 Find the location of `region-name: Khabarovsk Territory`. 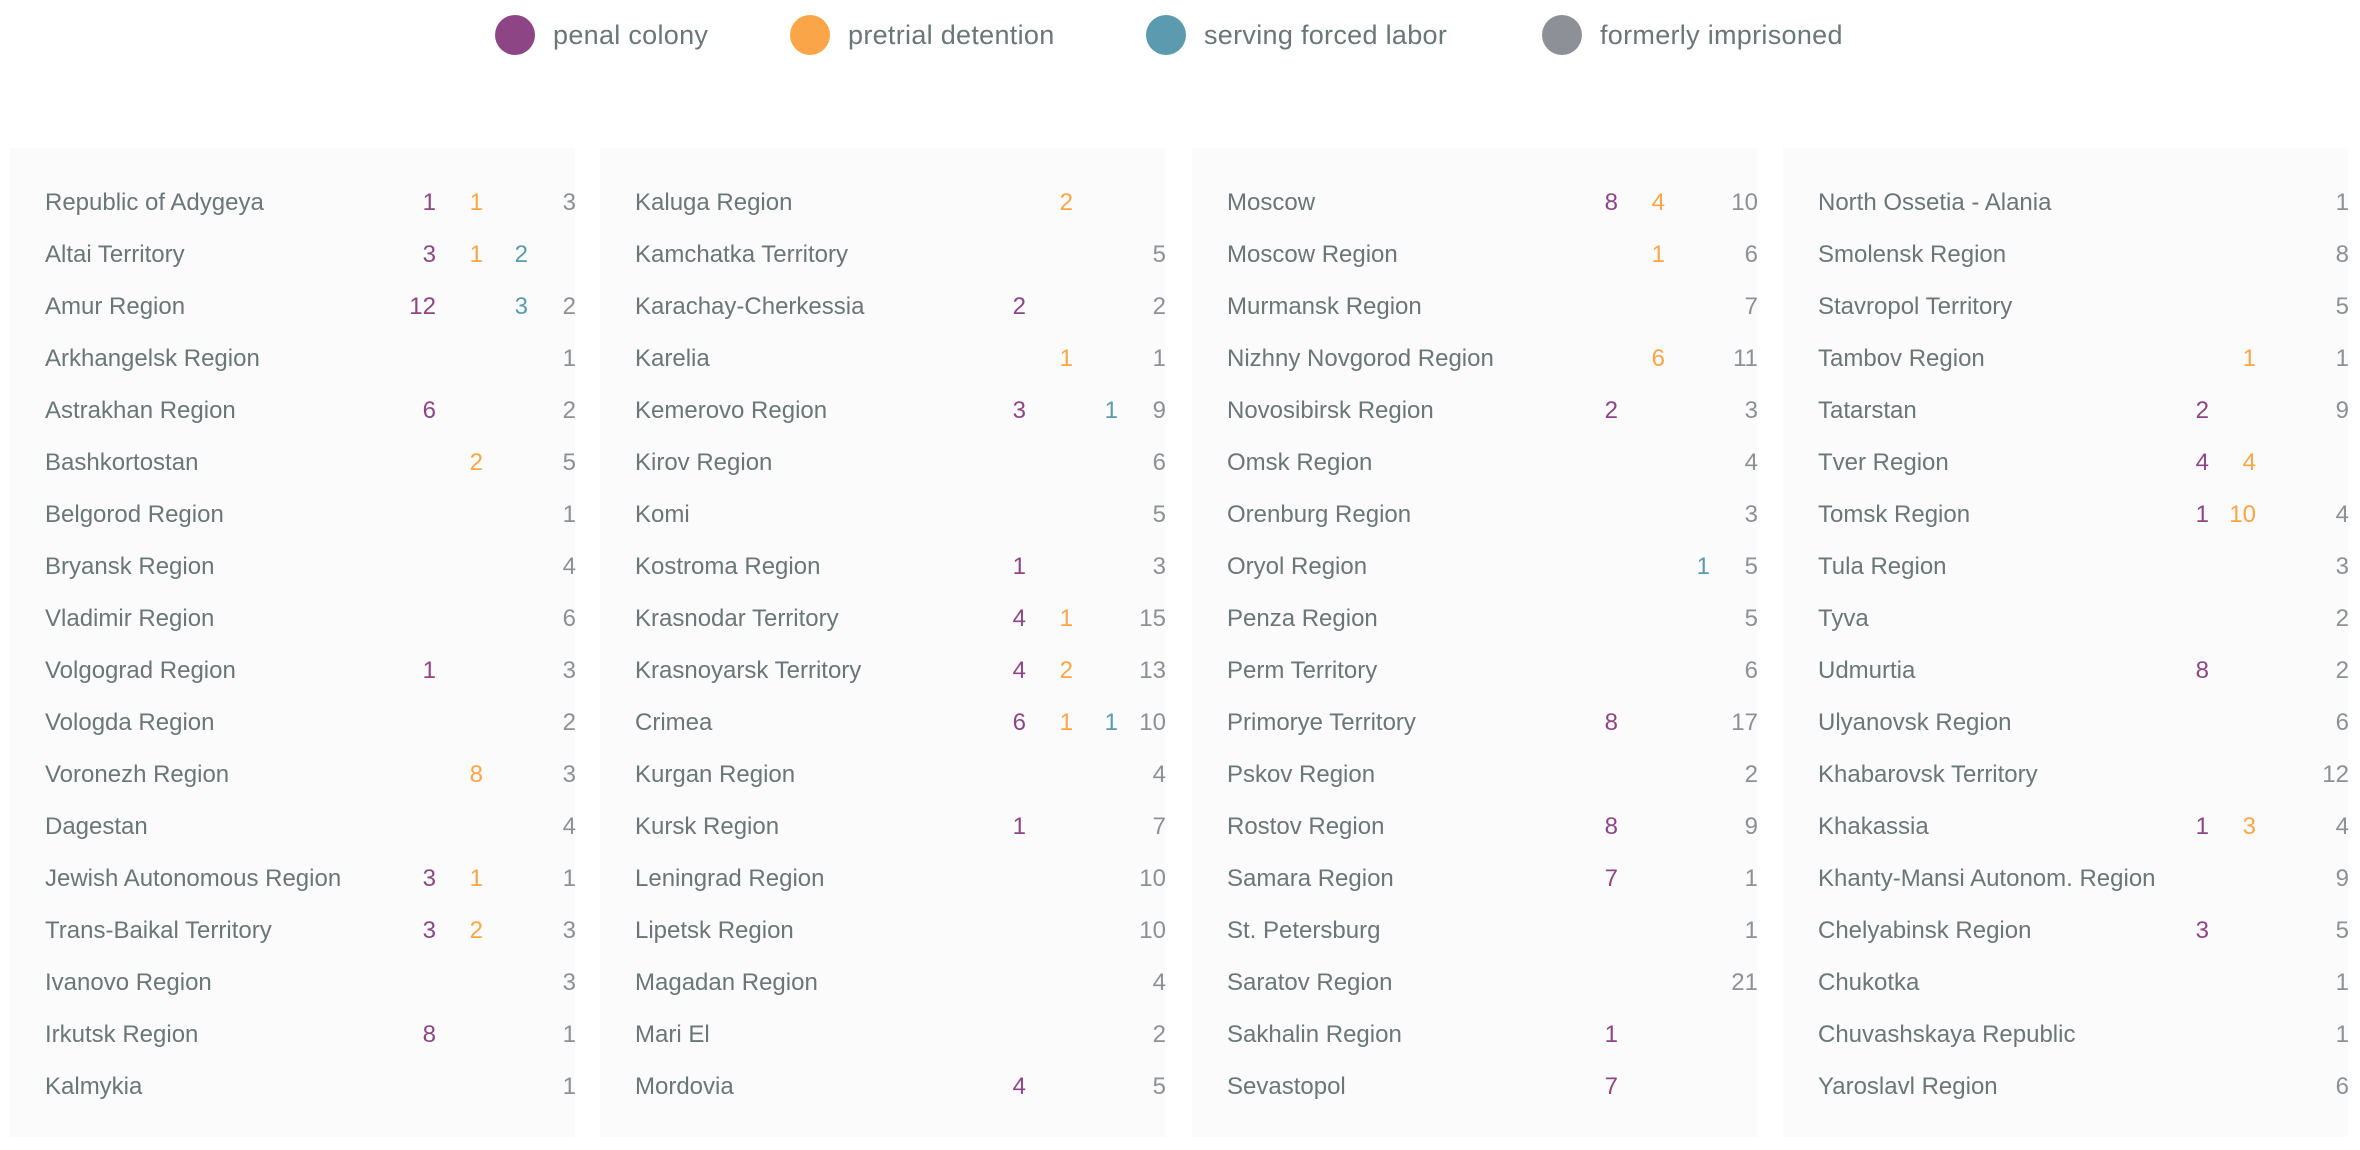

region-name: Khabarovsk Territory is located at coordinates (1928, 774).